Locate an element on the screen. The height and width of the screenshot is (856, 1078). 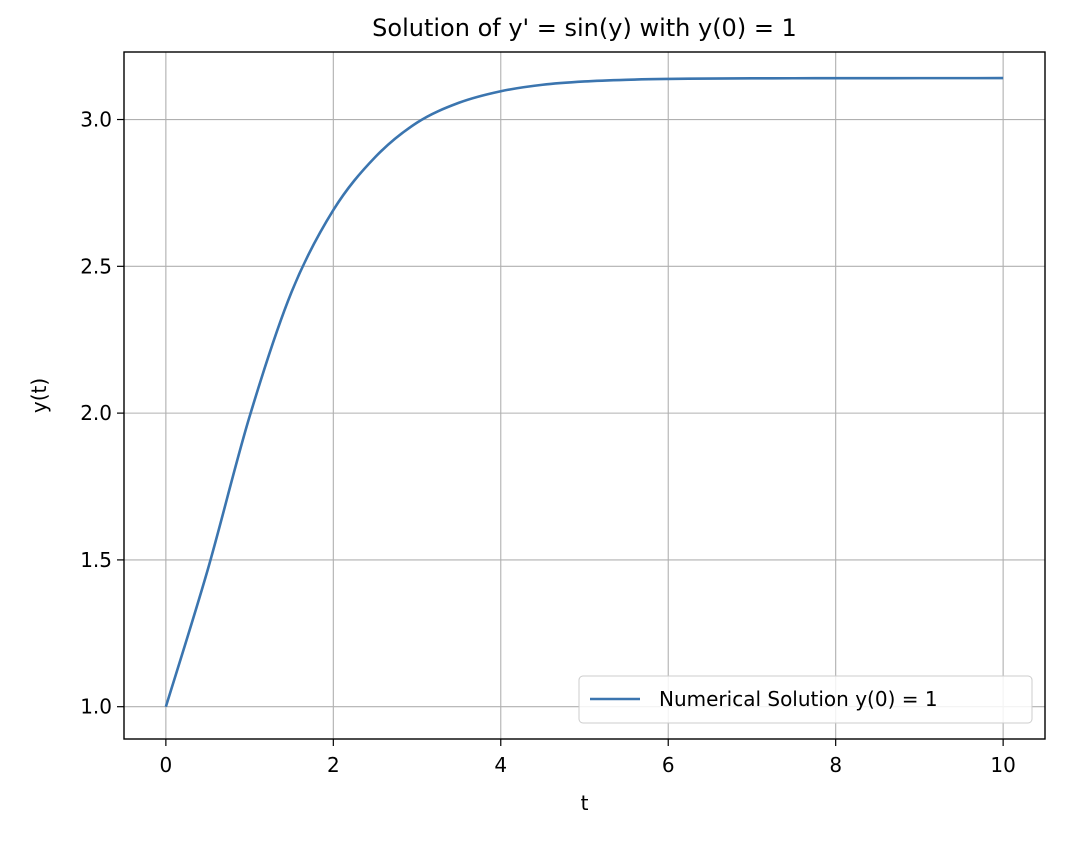
y-axis-label: y(t) is located at coordinates (39, 395).